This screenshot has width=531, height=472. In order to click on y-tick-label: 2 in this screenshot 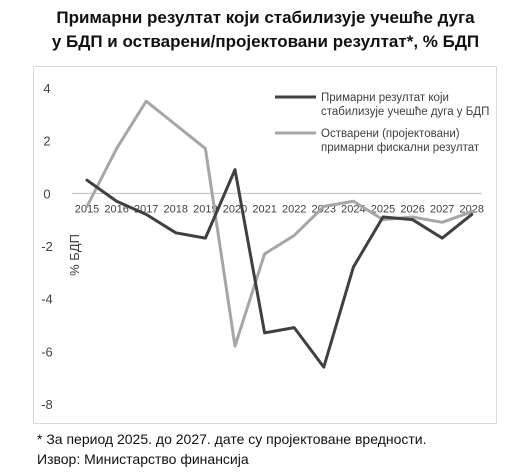, I will do `click(46, 141)`.